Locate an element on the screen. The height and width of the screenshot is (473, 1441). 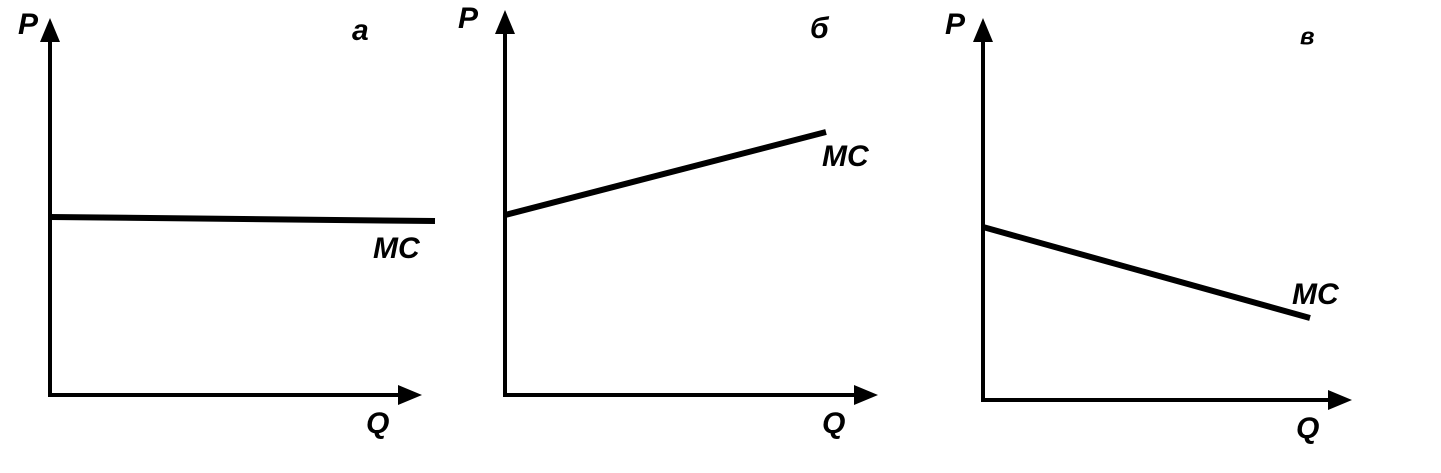
panel-label: а is located at coordinates (360, 30).